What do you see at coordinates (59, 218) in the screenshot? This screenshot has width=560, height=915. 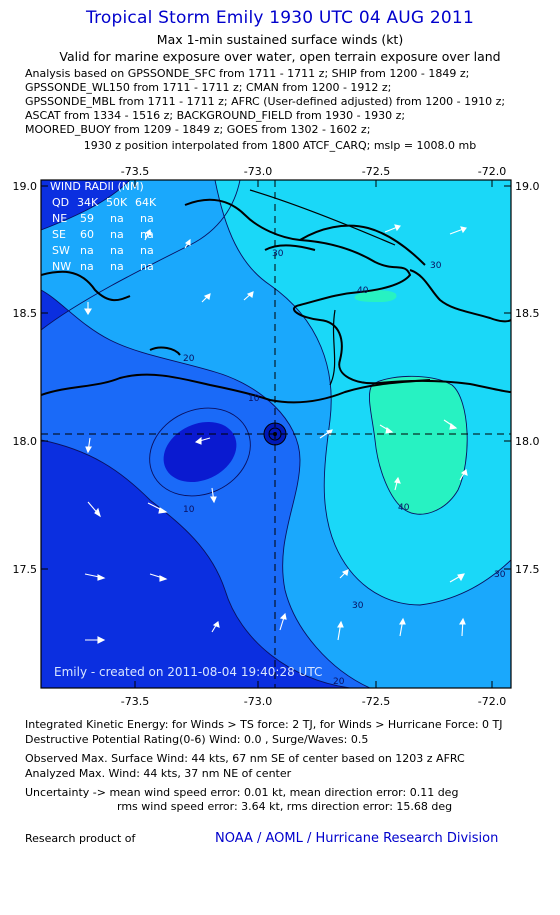 I see `wind-radii-cell: NE` at bounding box center [59, 218].